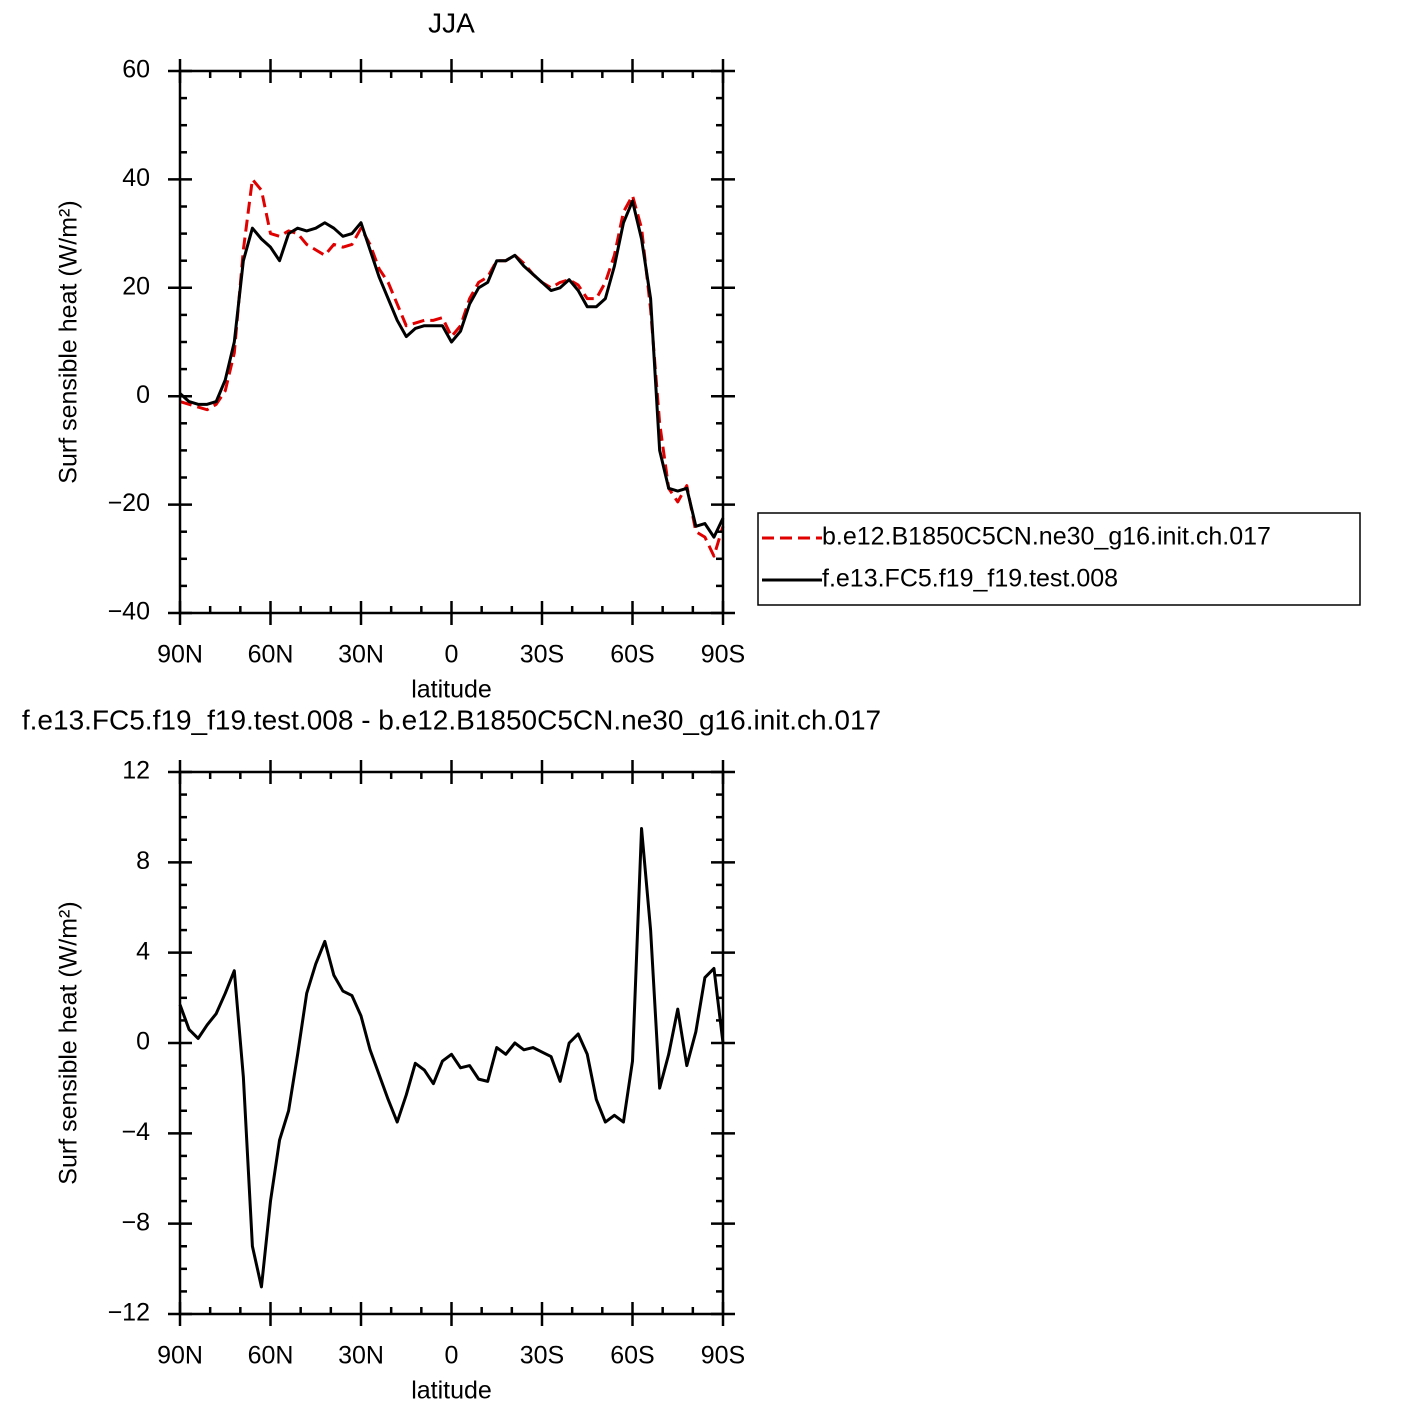 The image size is (1416, 1413). Describe the element at coordinates (451, 22) in the screenshot. I see `chart-title: JJA` at that location.